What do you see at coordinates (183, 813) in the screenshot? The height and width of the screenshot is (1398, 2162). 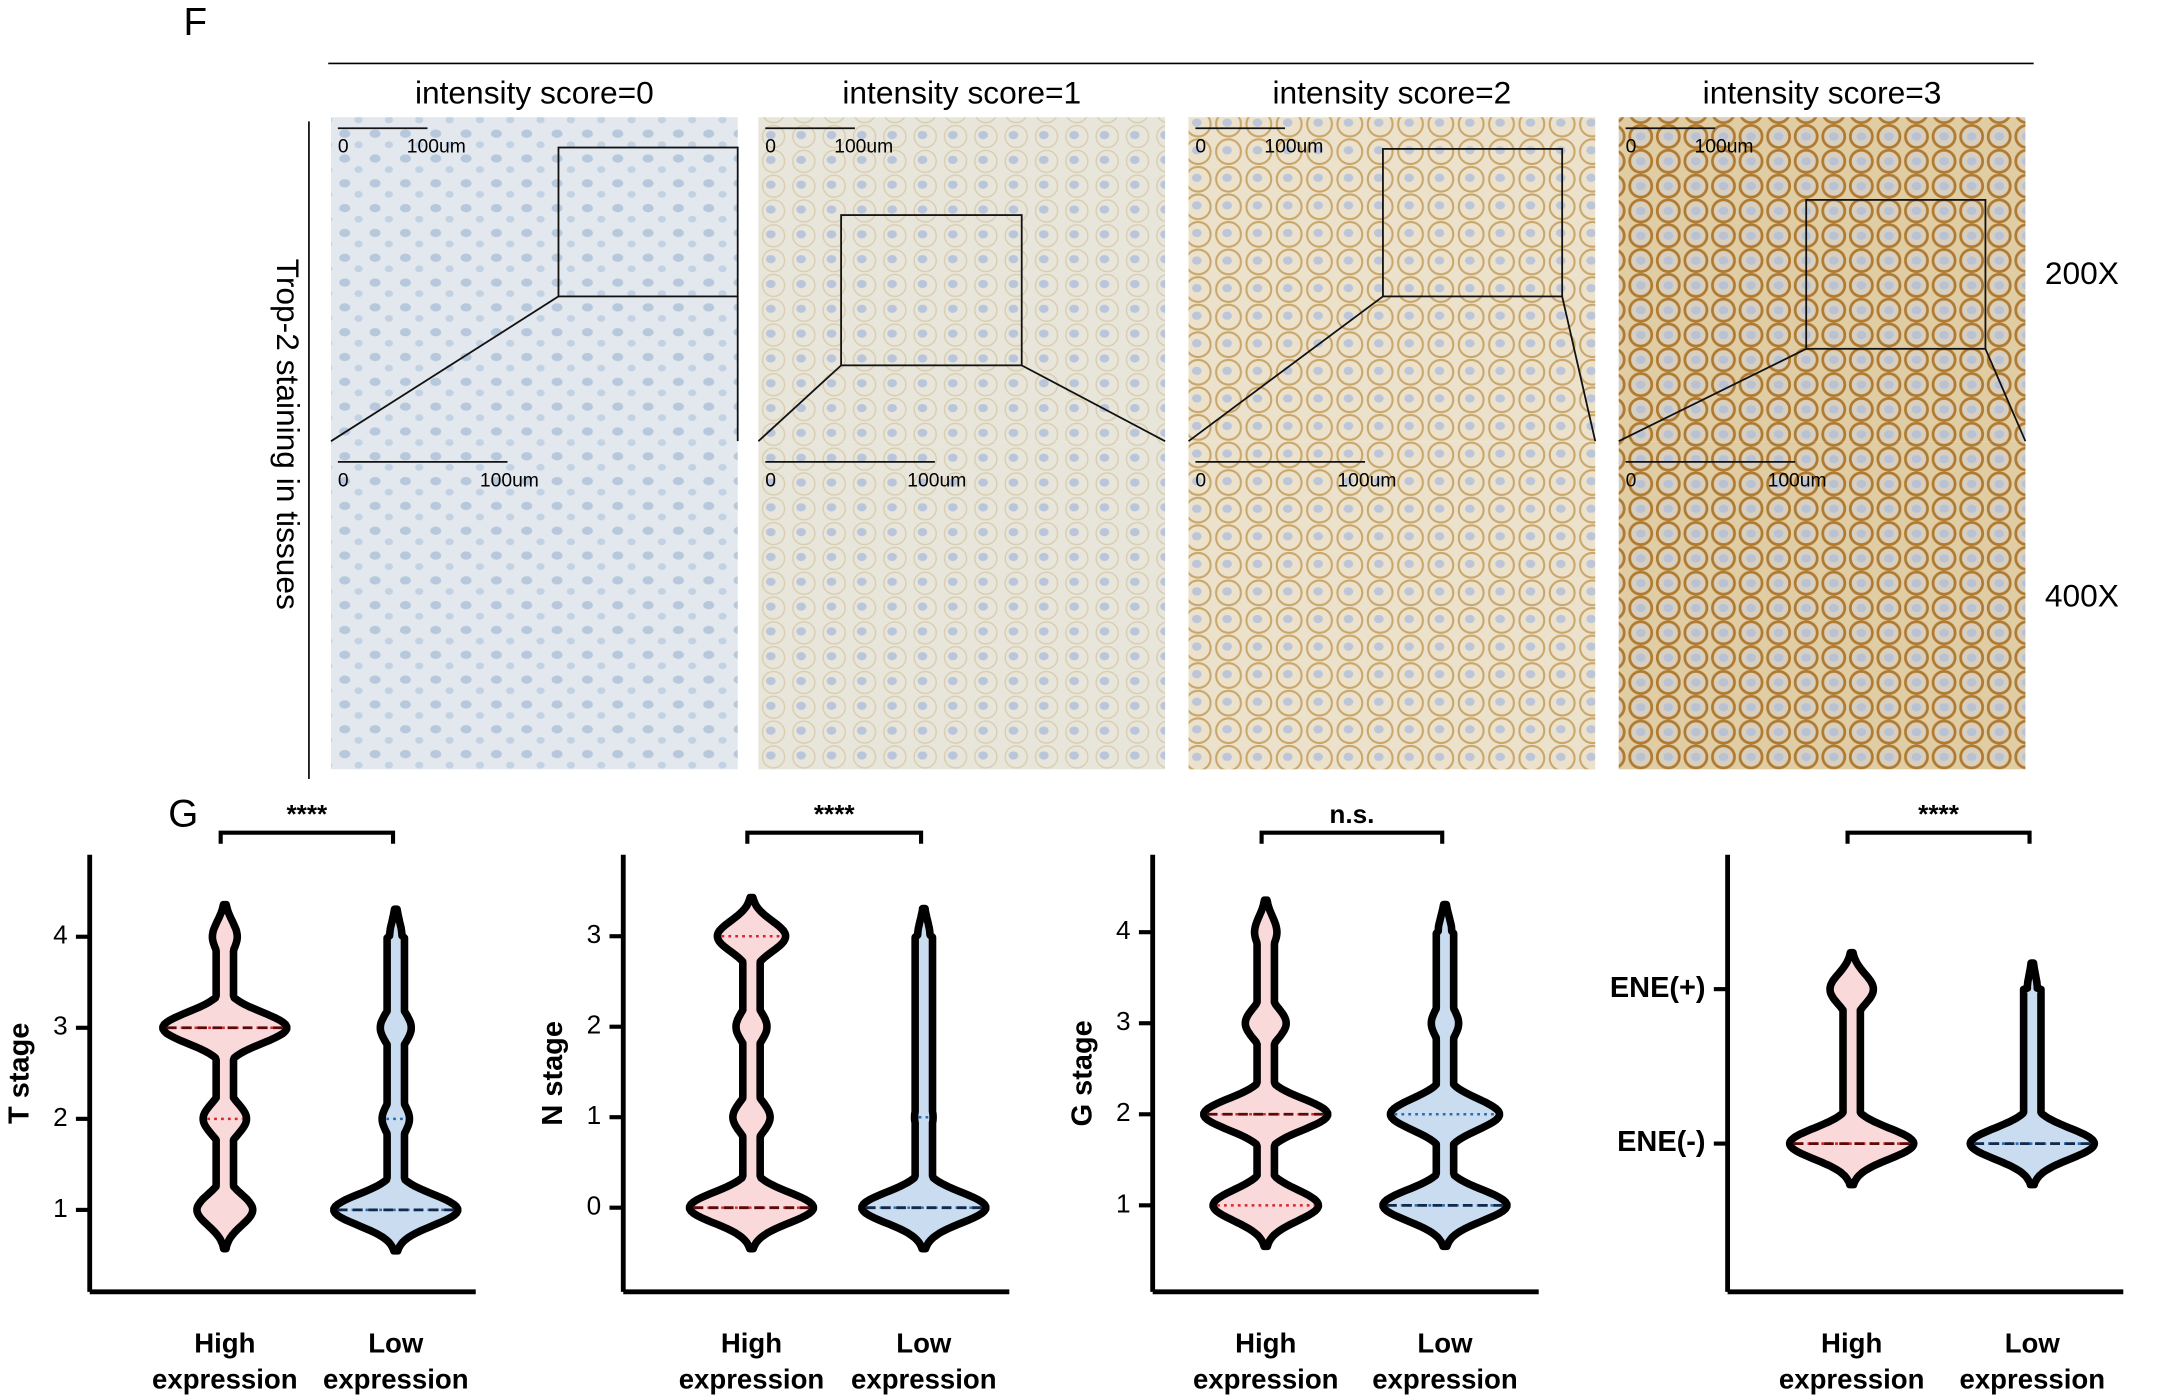 I see `panel-label: G` at bounding box center [183, 813].